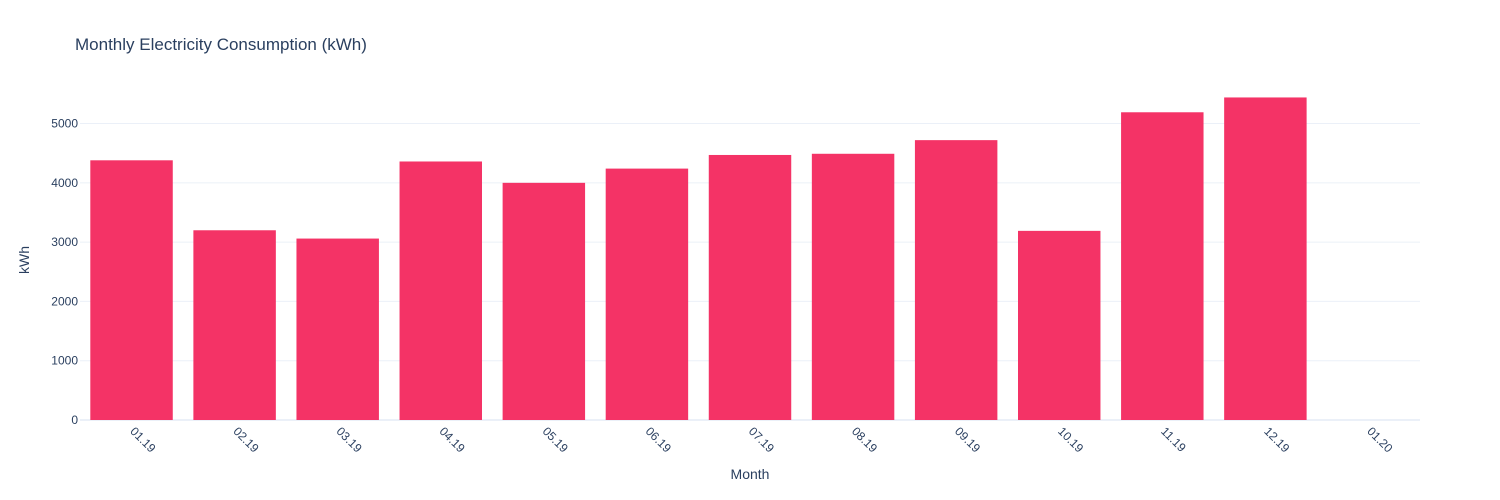 Image resolution: width=1500 pixels, height=500 pixels. I want to click on y-tick-labels: 0 1000 2000 3000 4000 5000, so click(64, 272).